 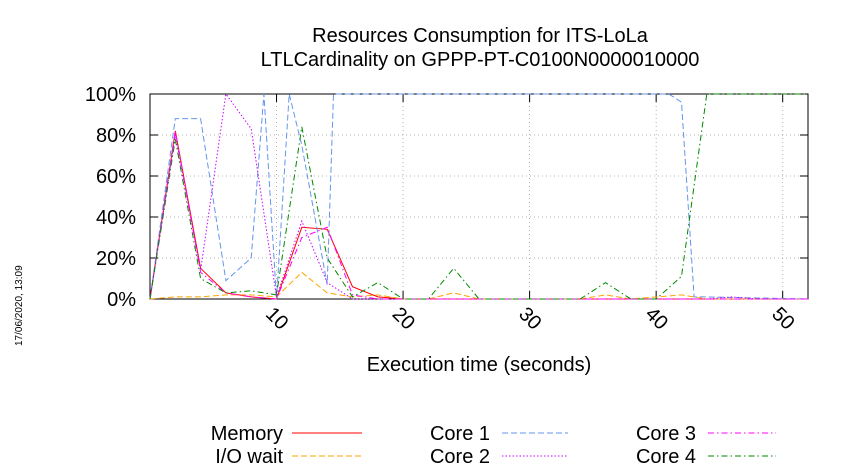 What do you see at coordinates (666, 457) in the screenshot?
I see `legend-label-core-4: Core 4` at bounding box center [666, 457].